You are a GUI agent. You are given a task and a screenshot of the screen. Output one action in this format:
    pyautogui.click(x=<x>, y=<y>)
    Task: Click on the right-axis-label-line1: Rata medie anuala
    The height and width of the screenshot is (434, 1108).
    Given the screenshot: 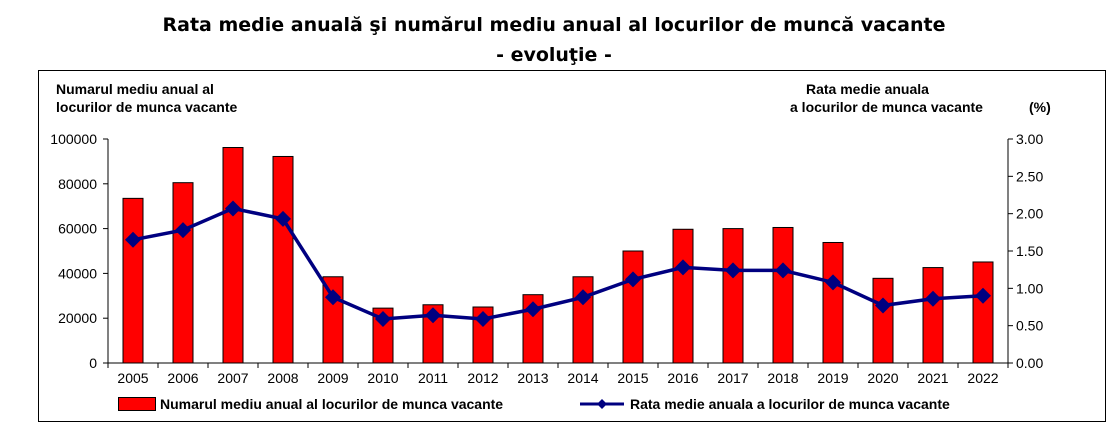 What is the action you would take?
    pyautogui.click(x=867, y=89)
    